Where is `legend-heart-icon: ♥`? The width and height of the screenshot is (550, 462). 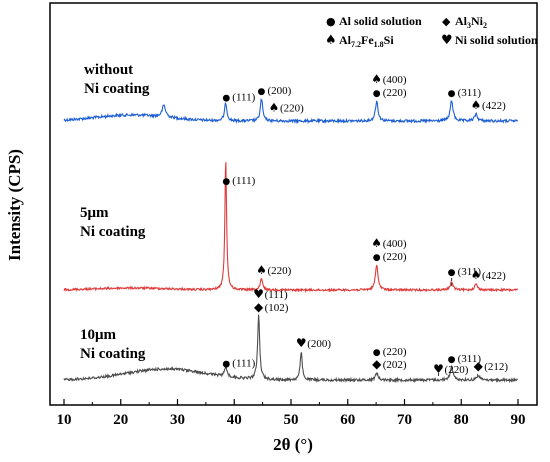
legend-heart-icon: ♥ is located at coordinates (447, 40).